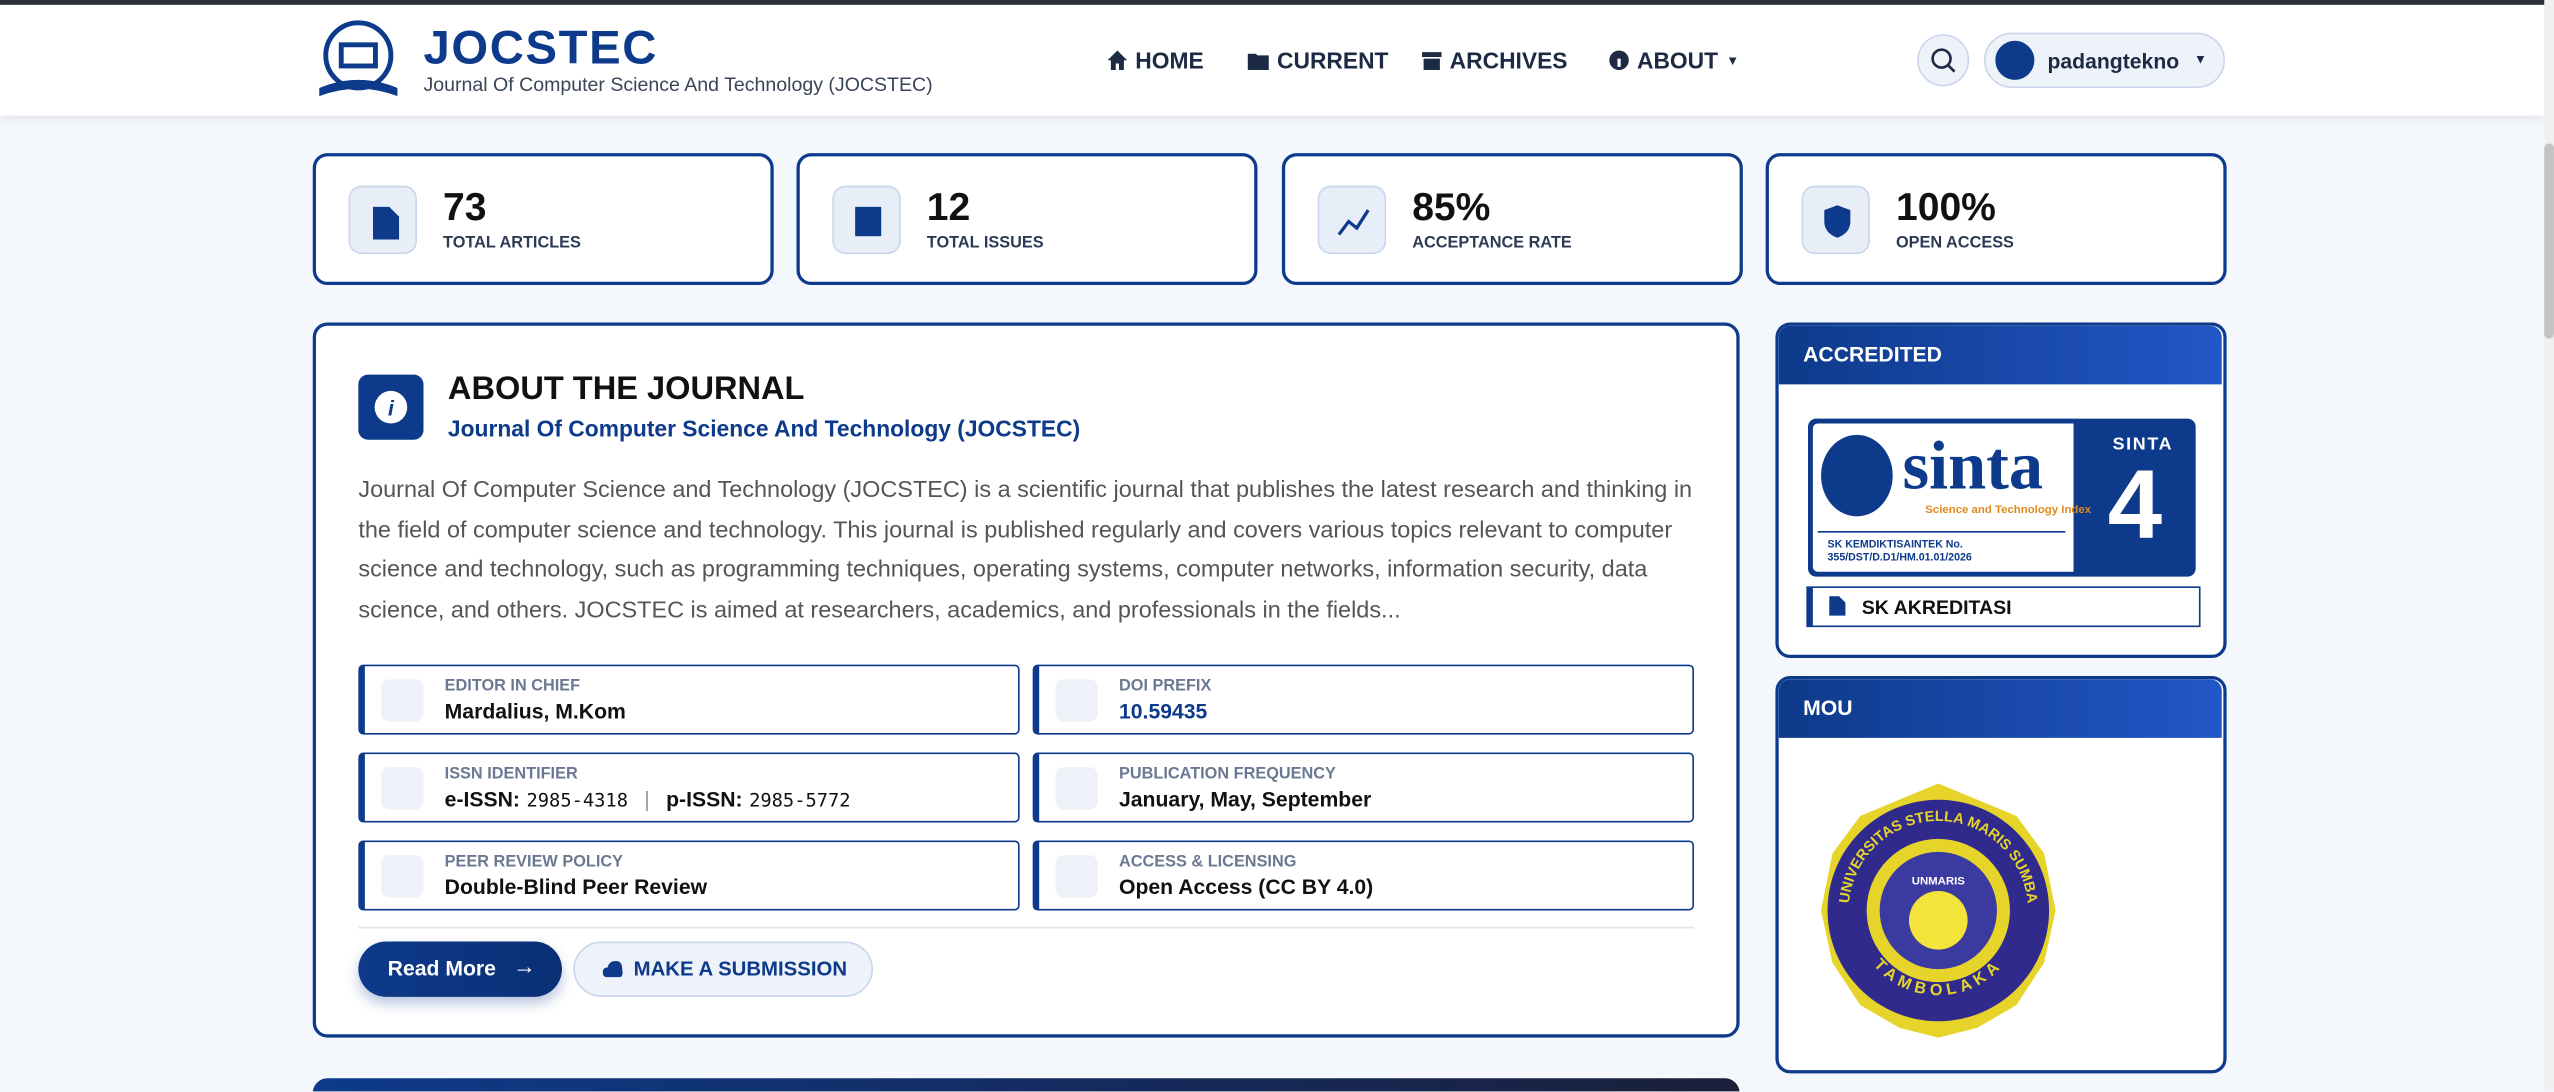  I want to click on svg-text: i, so click(391, 408).